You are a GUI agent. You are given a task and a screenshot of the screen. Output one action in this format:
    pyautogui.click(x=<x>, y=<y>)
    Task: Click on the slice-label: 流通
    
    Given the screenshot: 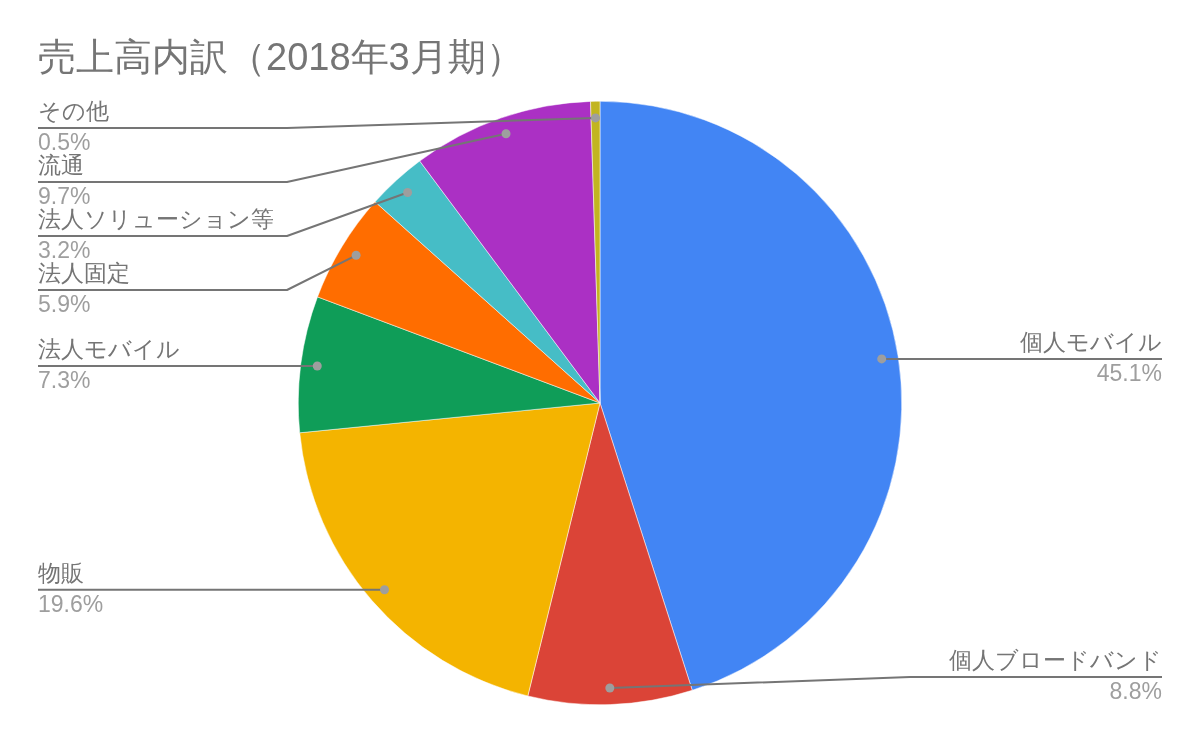 What is the action you would take?
    pyautogui.click(x=61, y=165)
    